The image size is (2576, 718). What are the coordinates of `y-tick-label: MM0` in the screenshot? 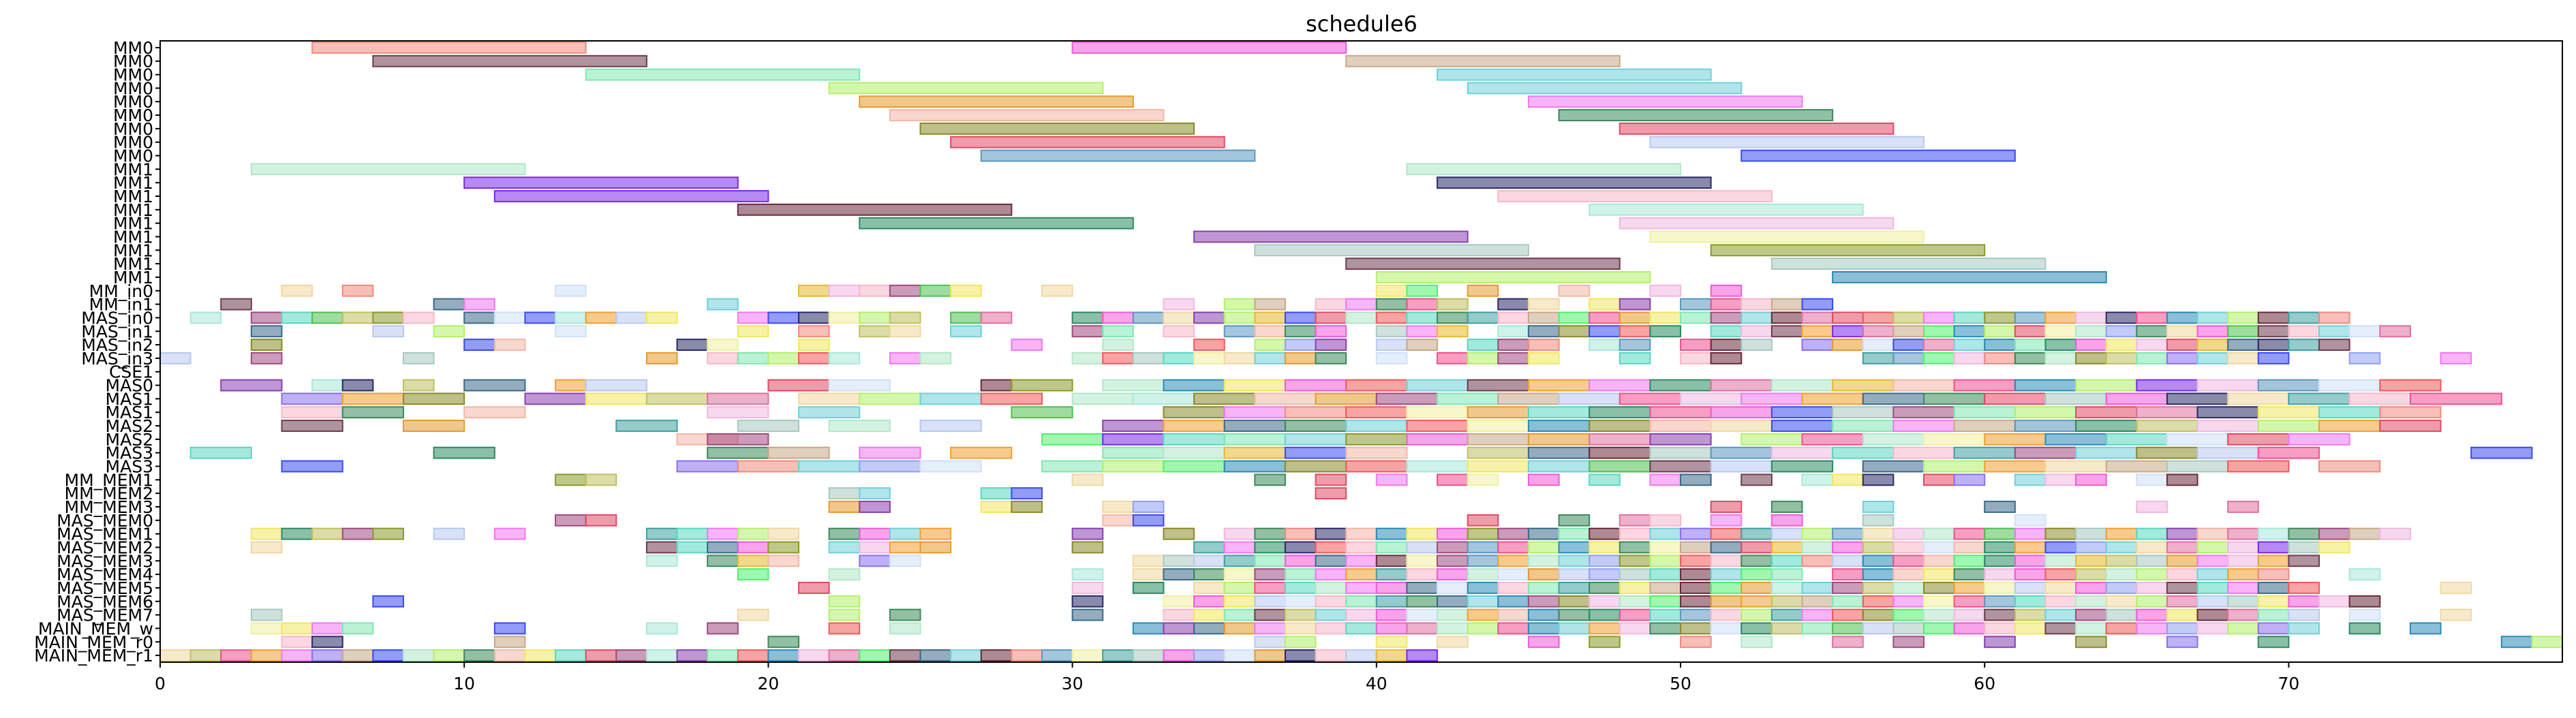 It's located at (133, 75).